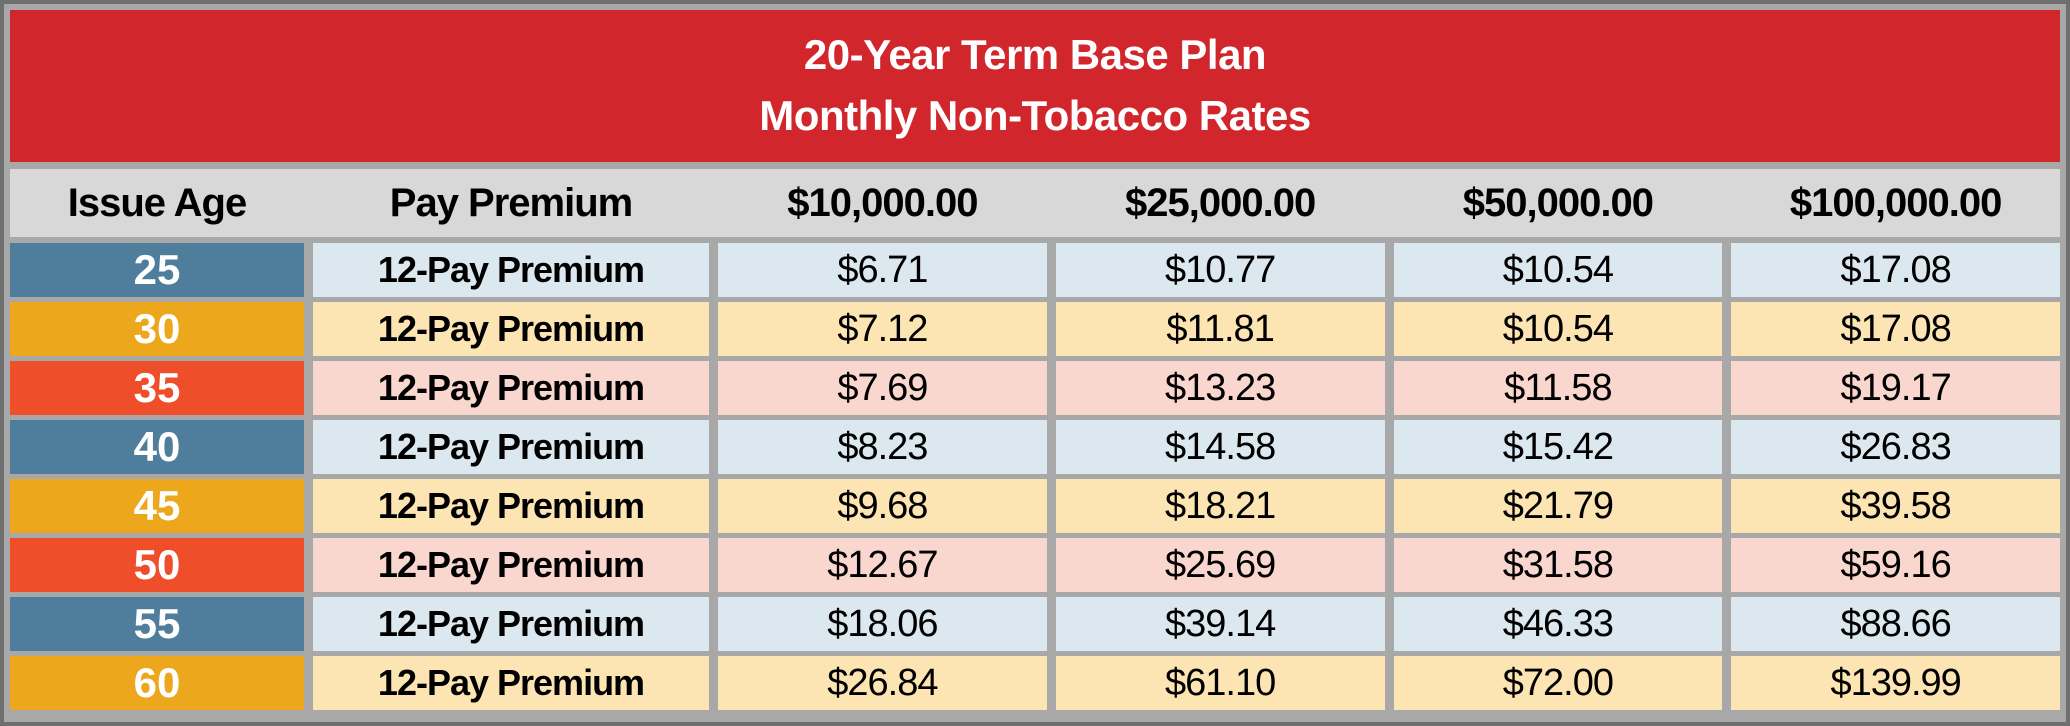 The width and height of the screenshot is (2070, 726). Describe the element at coordinates (882, 388) in the screenshot. I see `rate-cell: $7.69` at that location.